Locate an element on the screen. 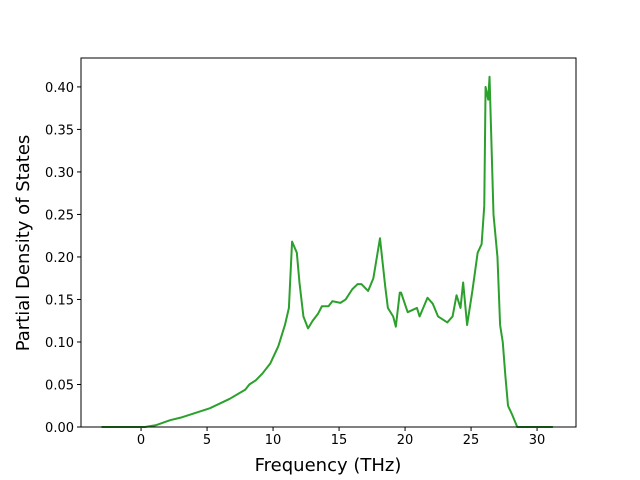 This screenshot has width=640, height=480. y-tick-label: 0.00 is located at coordinates (59, 428).